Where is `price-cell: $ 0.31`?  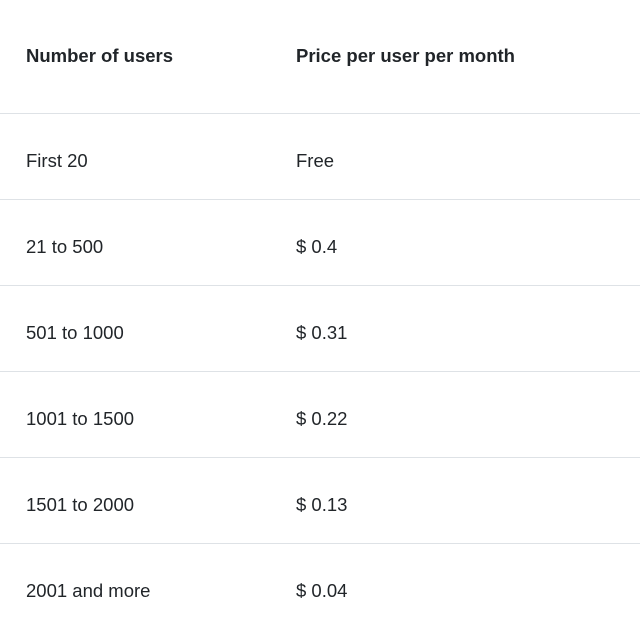 price-cell: $ 0.31 is located at coordinates (467, 327).